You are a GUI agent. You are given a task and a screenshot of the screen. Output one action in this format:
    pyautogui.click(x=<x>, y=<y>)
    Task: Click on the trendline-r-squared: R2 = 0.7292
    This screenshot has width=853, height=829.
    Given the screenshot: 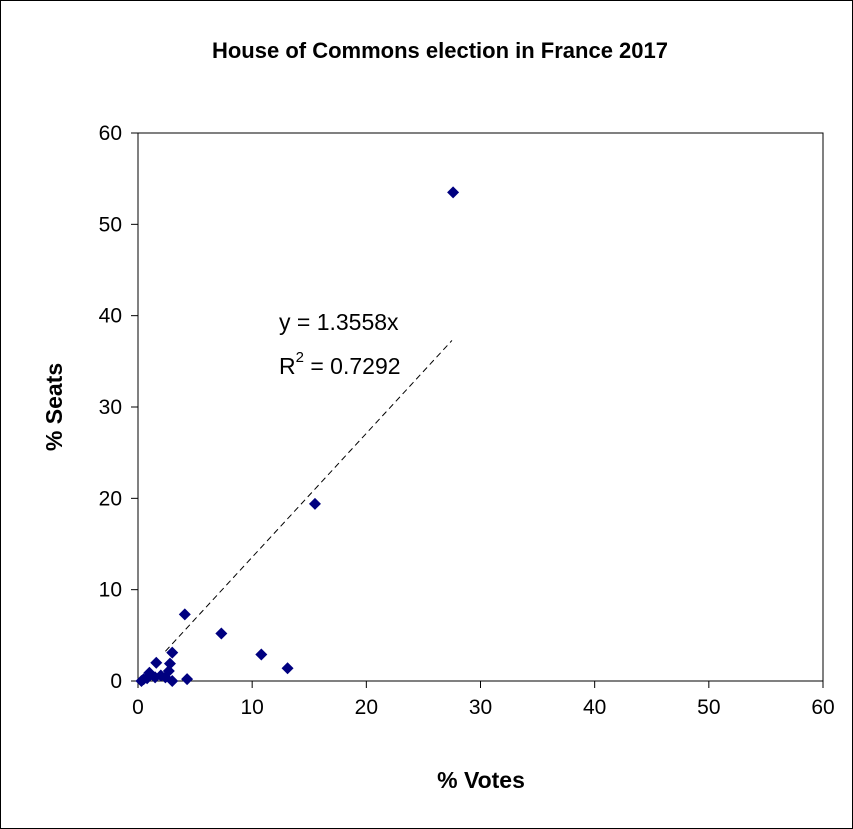 What is the action you would take?
    pyautogui.click(x=340, y=364)
    